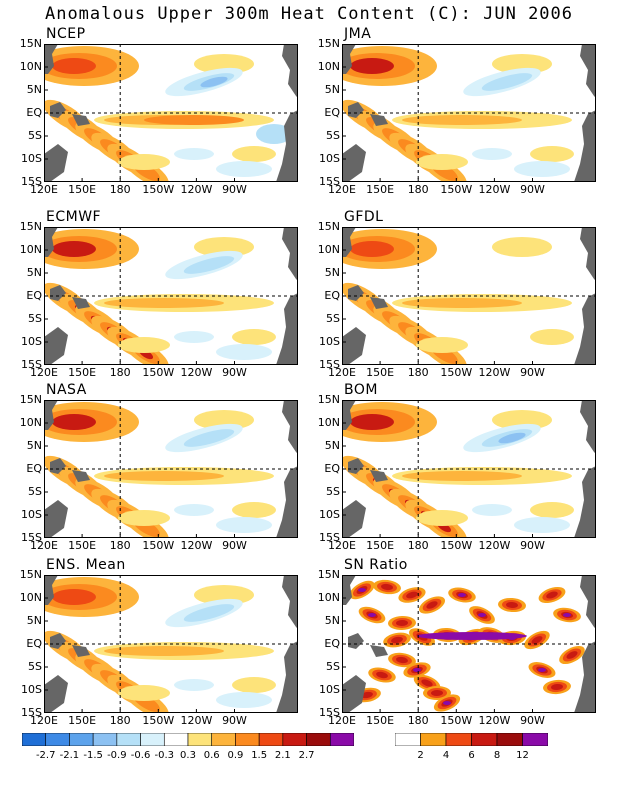  I want to click on panel-title: NCEP, so click(66, 34).